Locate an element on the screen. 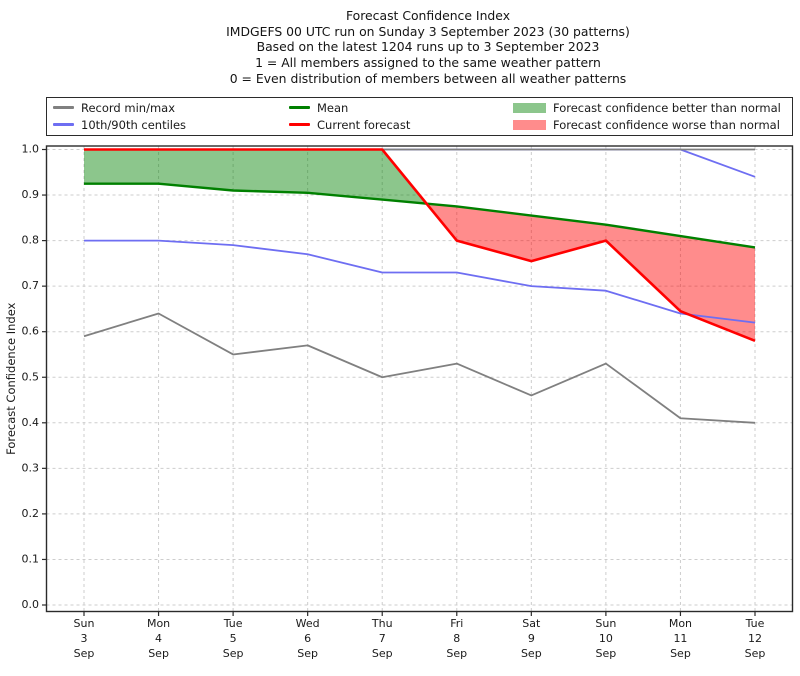 Image resolution: width=800 pixels, height=676 pixels. legend-item-mean: Mean is located at coordinates (349, 107).